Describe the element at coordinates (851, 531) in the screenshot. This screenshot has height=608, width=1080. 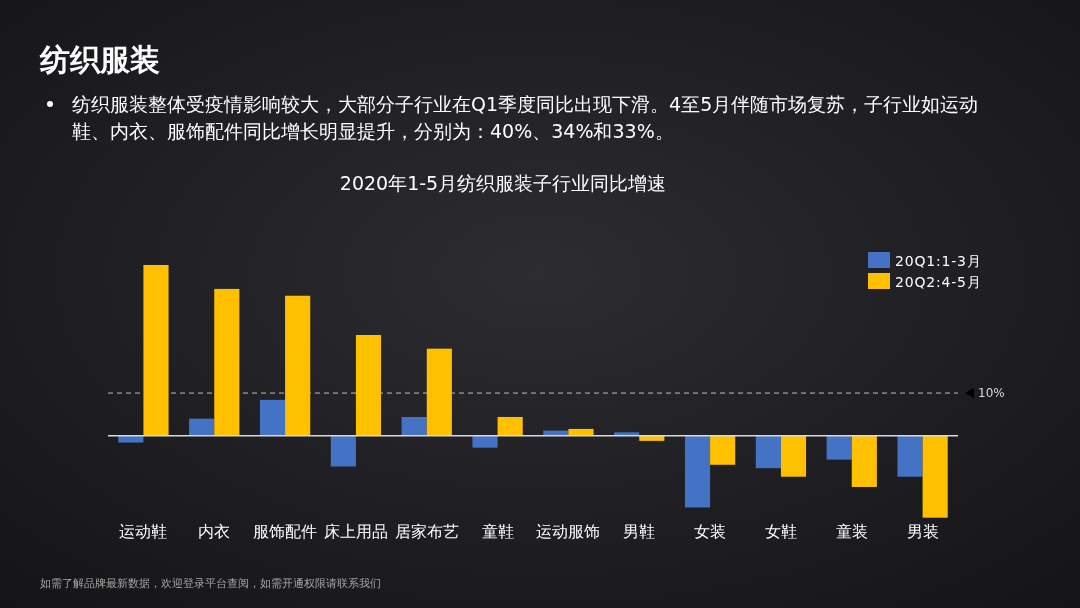
I see `x-tick-label: 童装` at that location.